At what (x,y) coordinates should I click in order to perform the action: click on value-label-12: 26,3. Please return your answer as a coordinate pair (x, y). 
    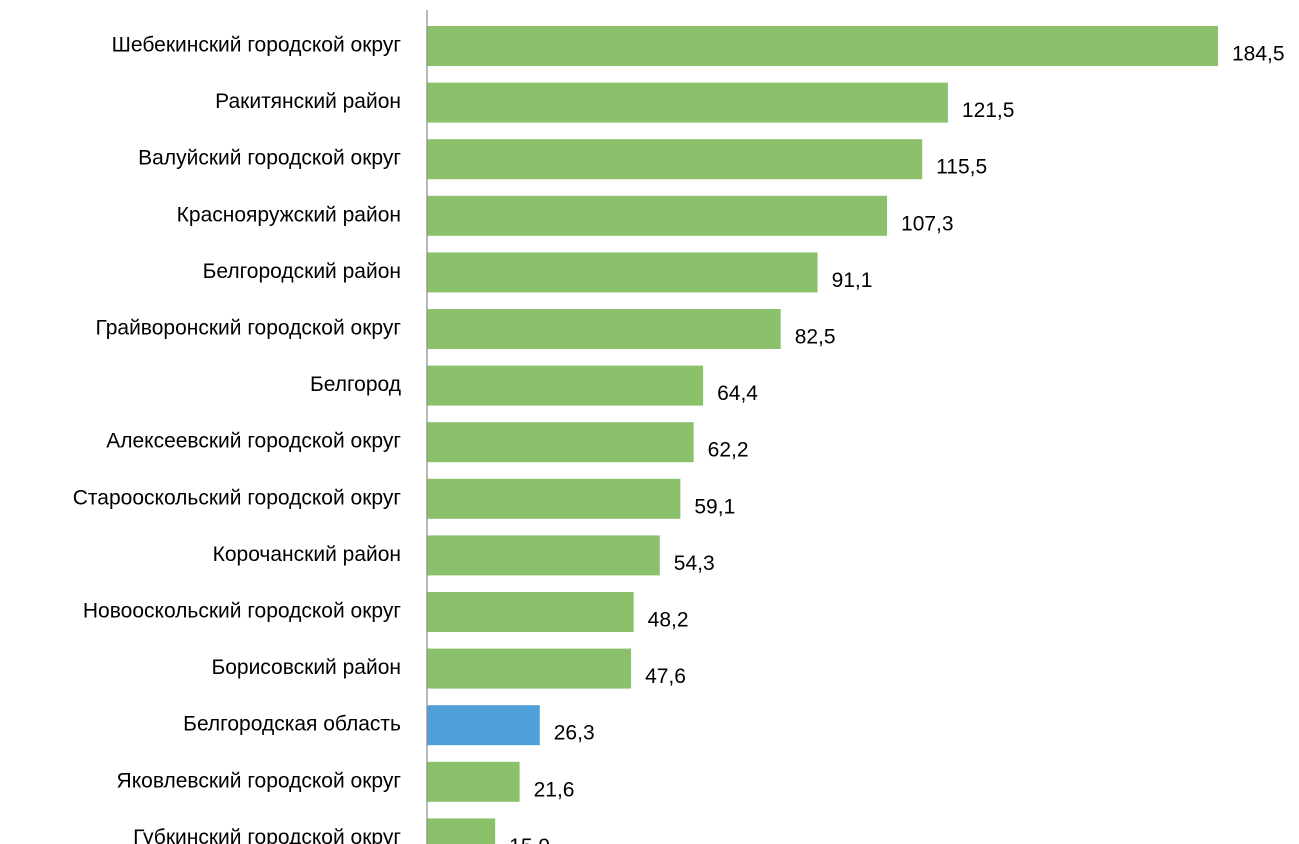
    Looking at the image, I should click on (574, 733).